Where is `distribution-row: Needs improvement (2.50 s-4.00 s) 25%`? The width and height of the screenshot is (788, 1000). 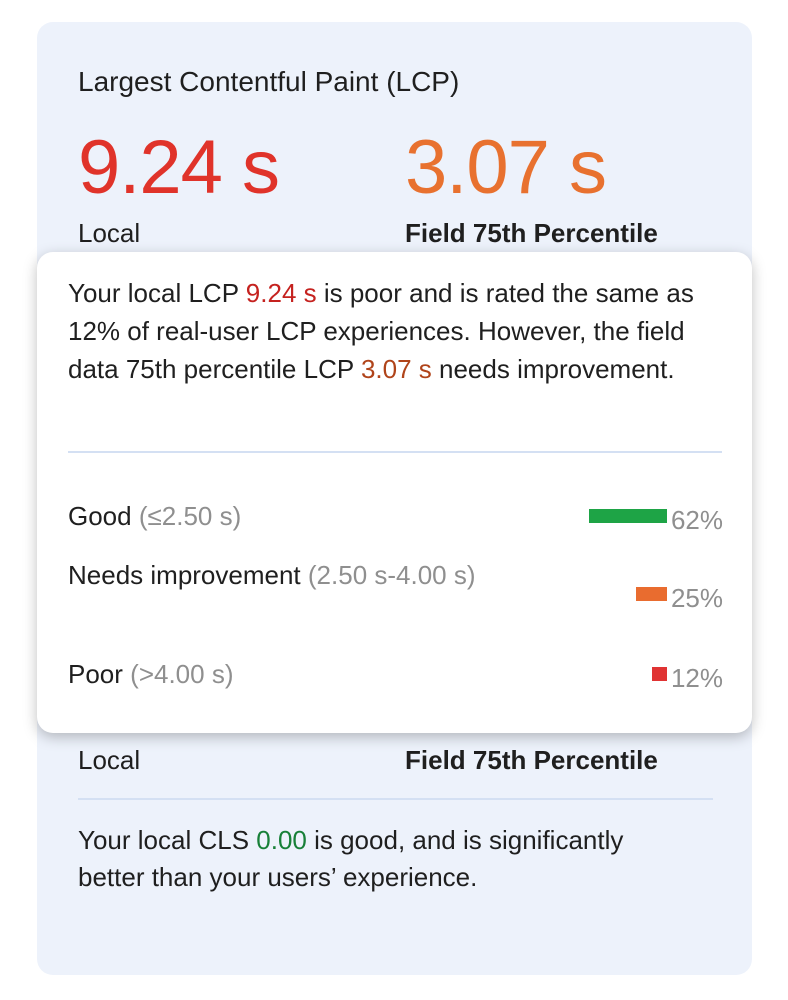
distribution-row: Needs improvement (2.50 s-4.00 s) 25% is located at coordinates (395, 584).